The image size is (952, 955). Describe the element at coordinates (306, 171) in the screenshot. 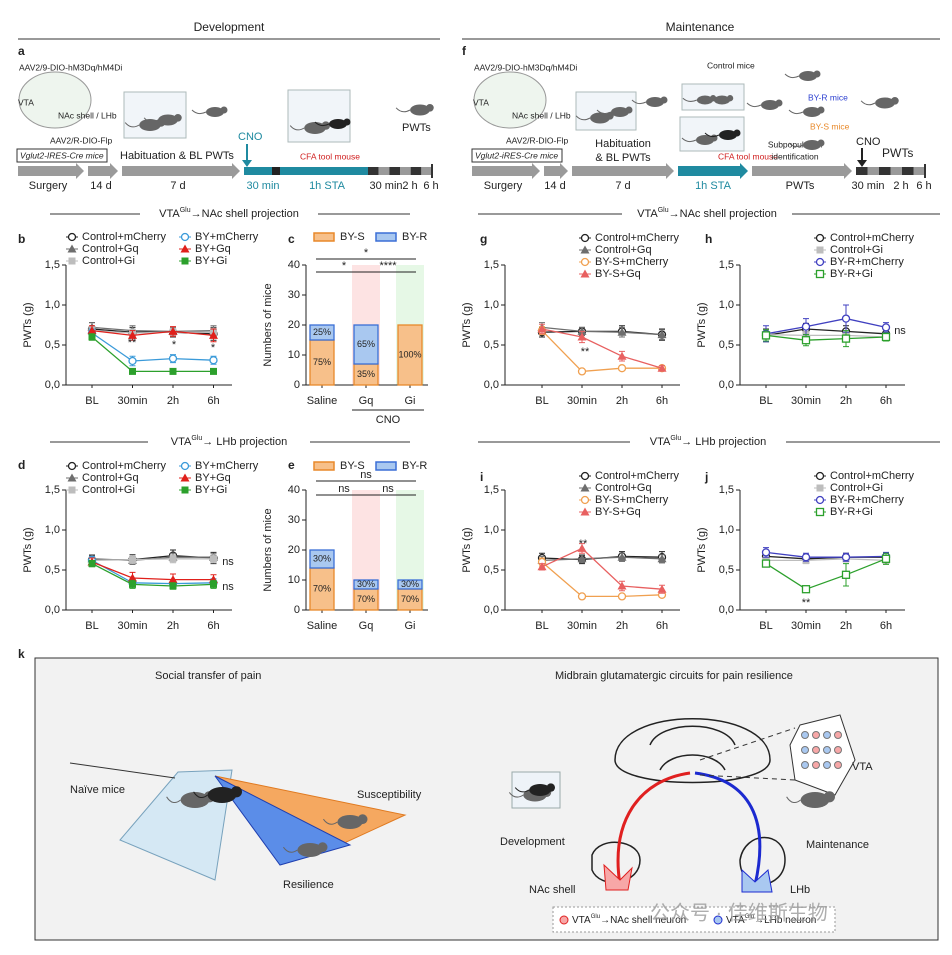

I see `sta-bar` at that location.